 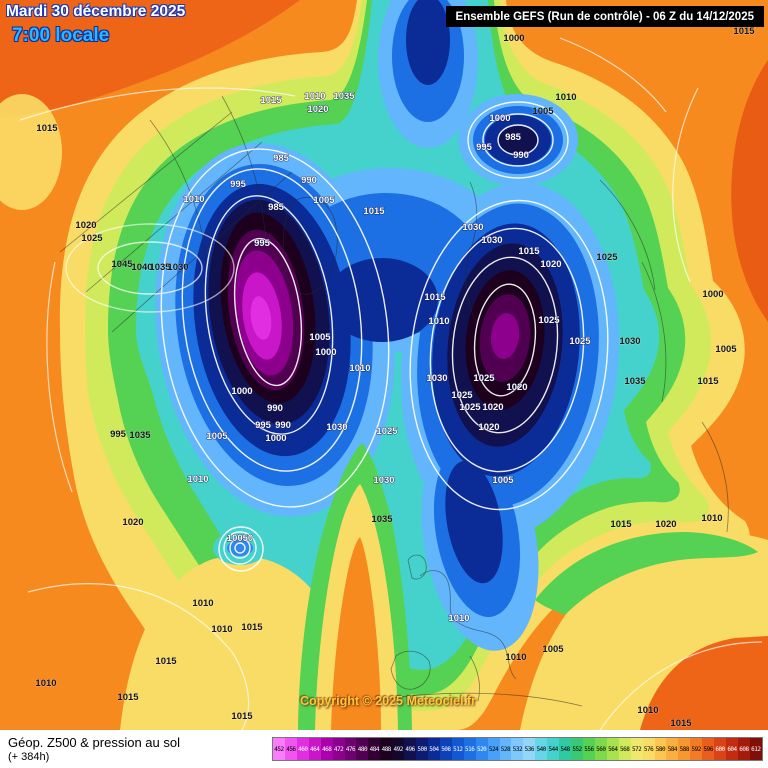 I want to click on colorbar-value: 560, so click(x=601, y=749).